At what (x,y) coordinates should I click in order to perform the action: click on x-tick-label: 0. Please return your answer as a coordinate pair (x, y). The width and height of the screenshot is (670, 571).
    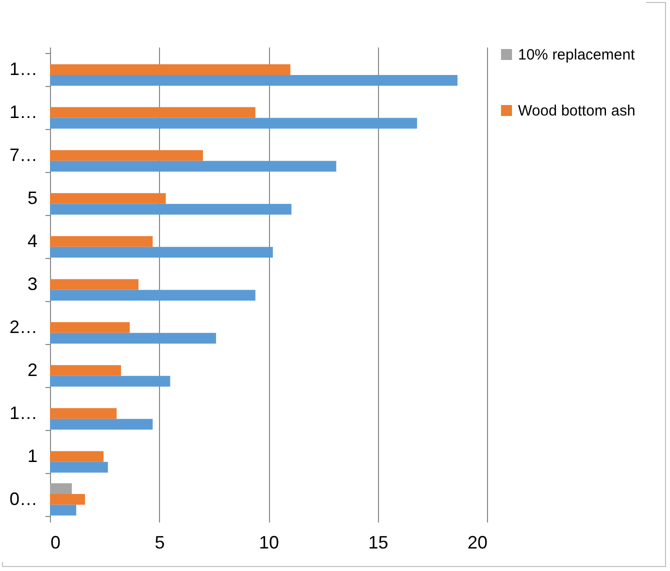
    Looking at the image, I should click on (55, 542).